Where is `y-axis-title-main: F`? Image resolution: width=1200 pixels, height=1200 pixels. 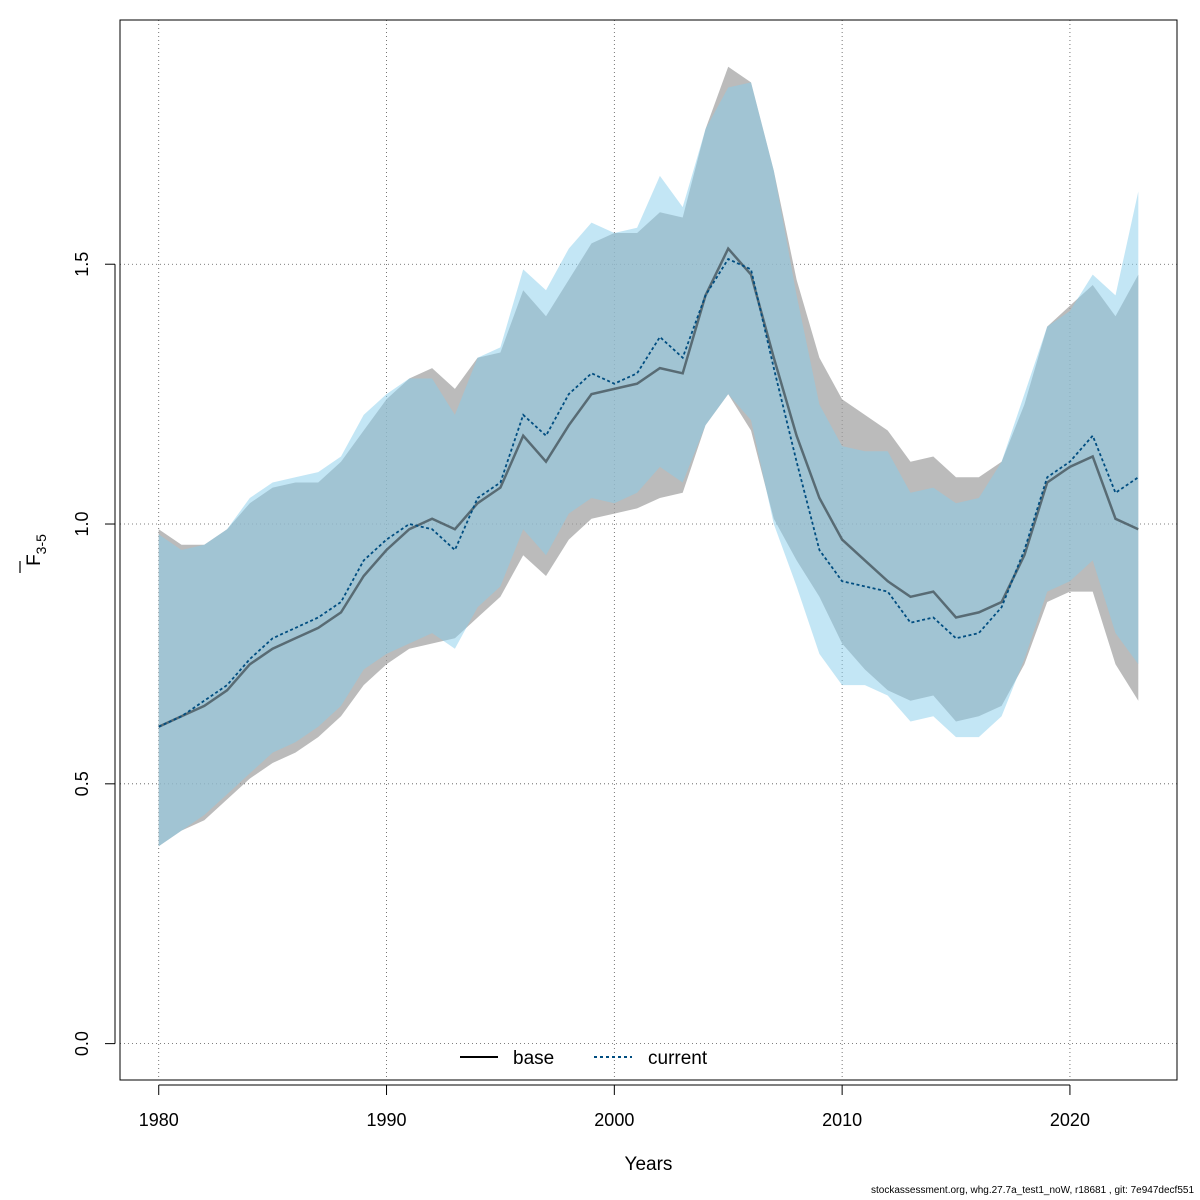
y-axis-title-main: F is located at coordinates (34, 560).